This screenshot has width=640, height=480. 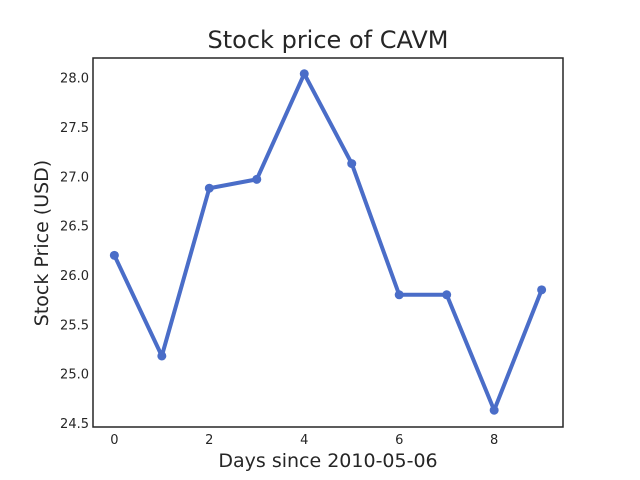 I want to click on x-axis-ticks: 0 2 4 6 8, so click(x=304, y=440).